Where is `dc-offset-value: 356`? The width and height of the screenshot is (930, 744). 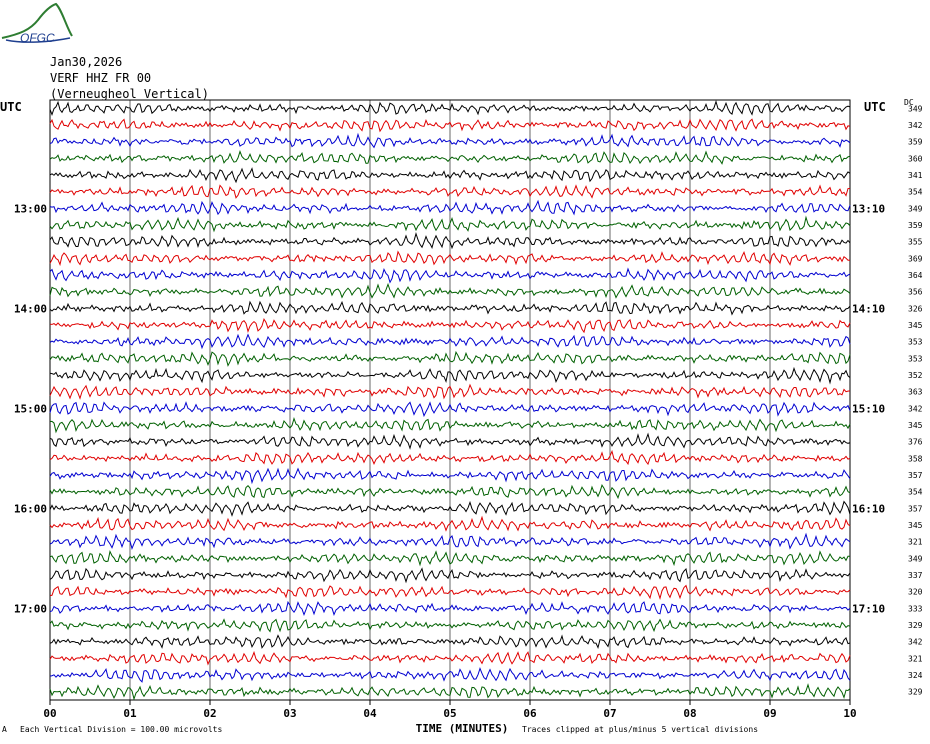 dc-offset-value: 356 is located at coordinates (915, 292).